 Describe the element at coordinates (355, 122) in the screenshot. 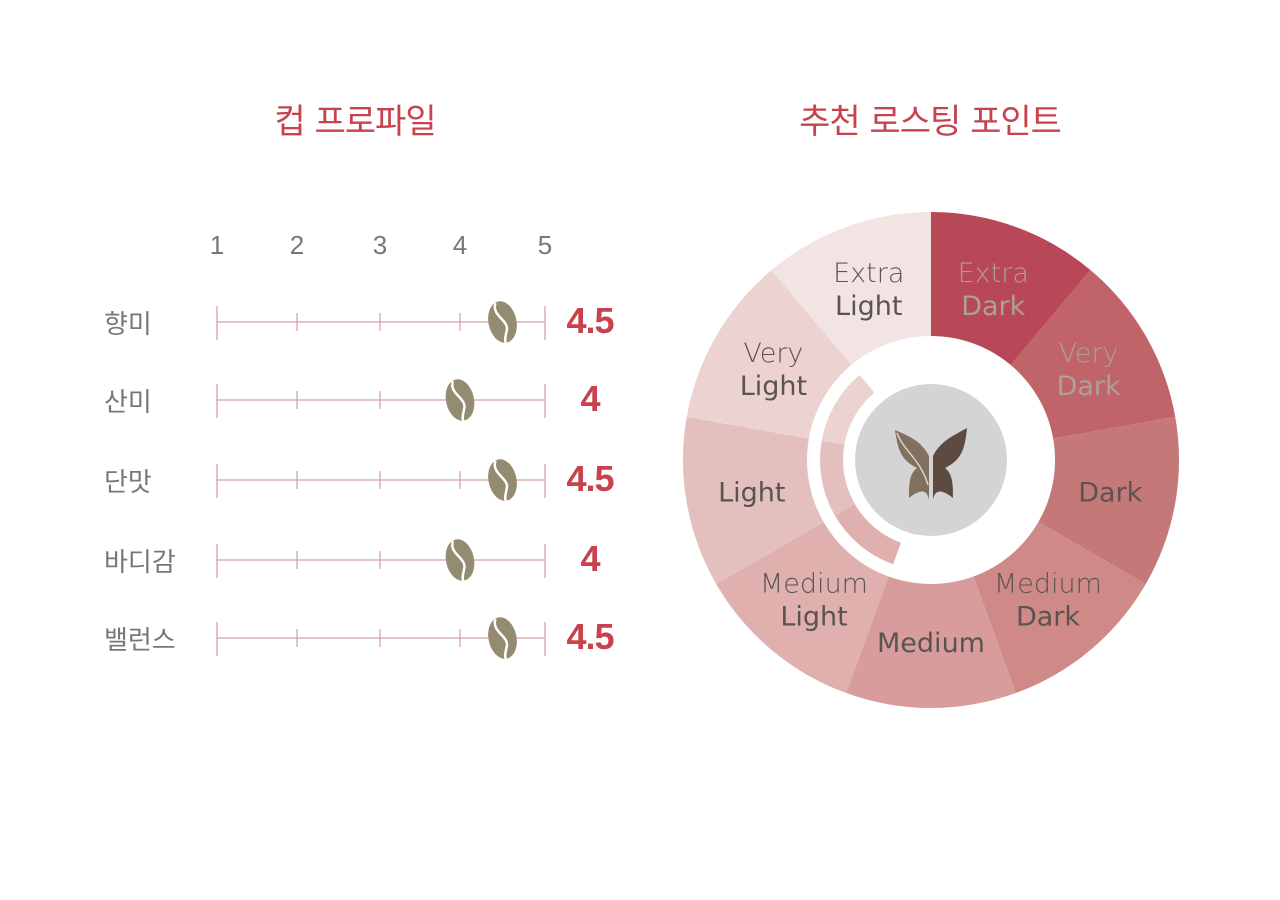

I see `cup-profile-title: 컵 프로파일` at that location.